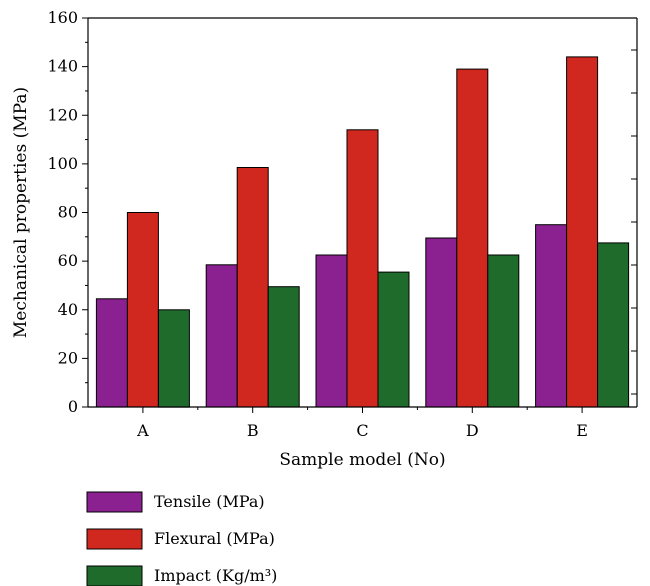 This screenshot has width=650, height=586. What do you see at coordinates (551, 316) in the screenshot?
I see `bar-tensile-e` at bounding box center [551, 316].